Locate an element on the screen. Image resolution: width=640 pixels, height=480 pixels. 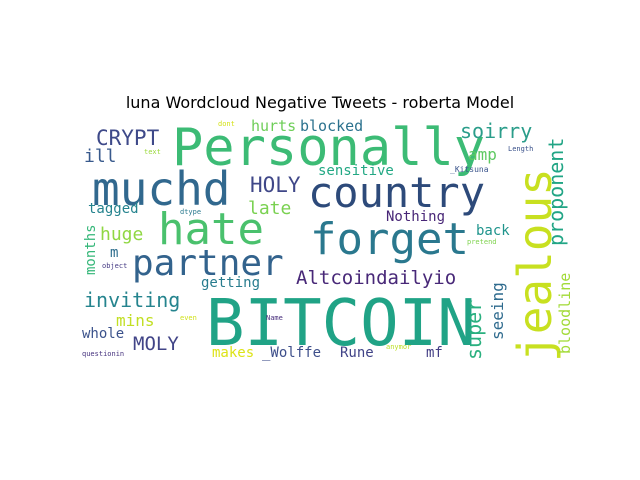
cloud-word-forget: forget is located at coordinates (389, 239).